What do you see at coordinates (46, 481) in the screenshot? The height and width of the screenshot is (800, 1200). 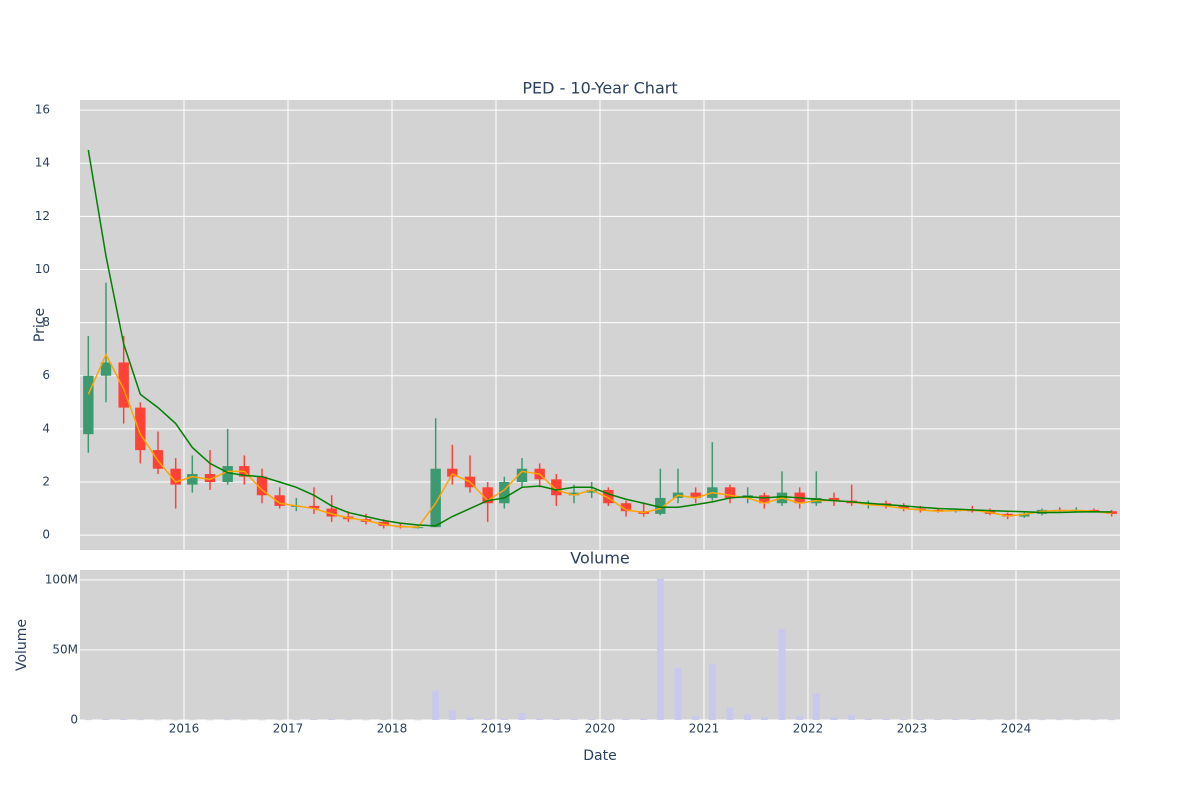 I see `y-tick-label: 2` at bounding box center [46, 481].